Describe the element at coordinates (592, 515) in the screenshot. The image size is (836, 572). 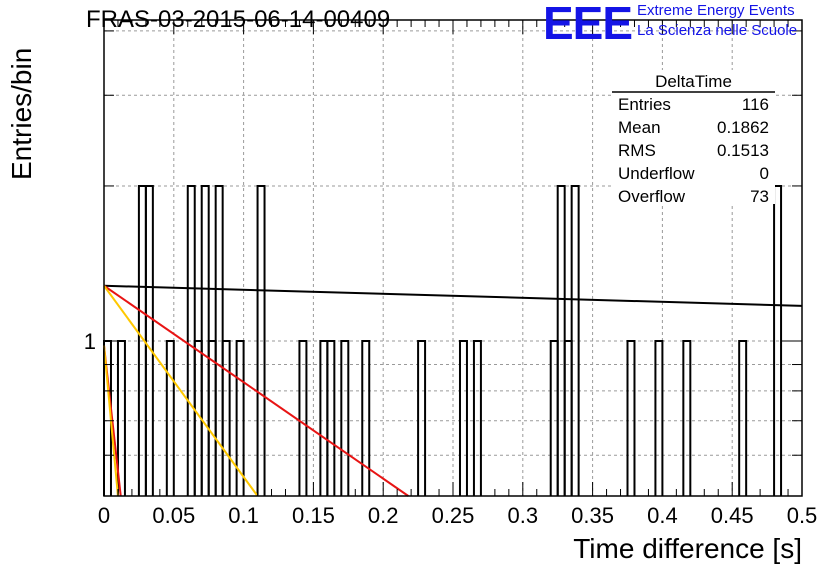
I see `x-tick-label: 0.35` at that location.